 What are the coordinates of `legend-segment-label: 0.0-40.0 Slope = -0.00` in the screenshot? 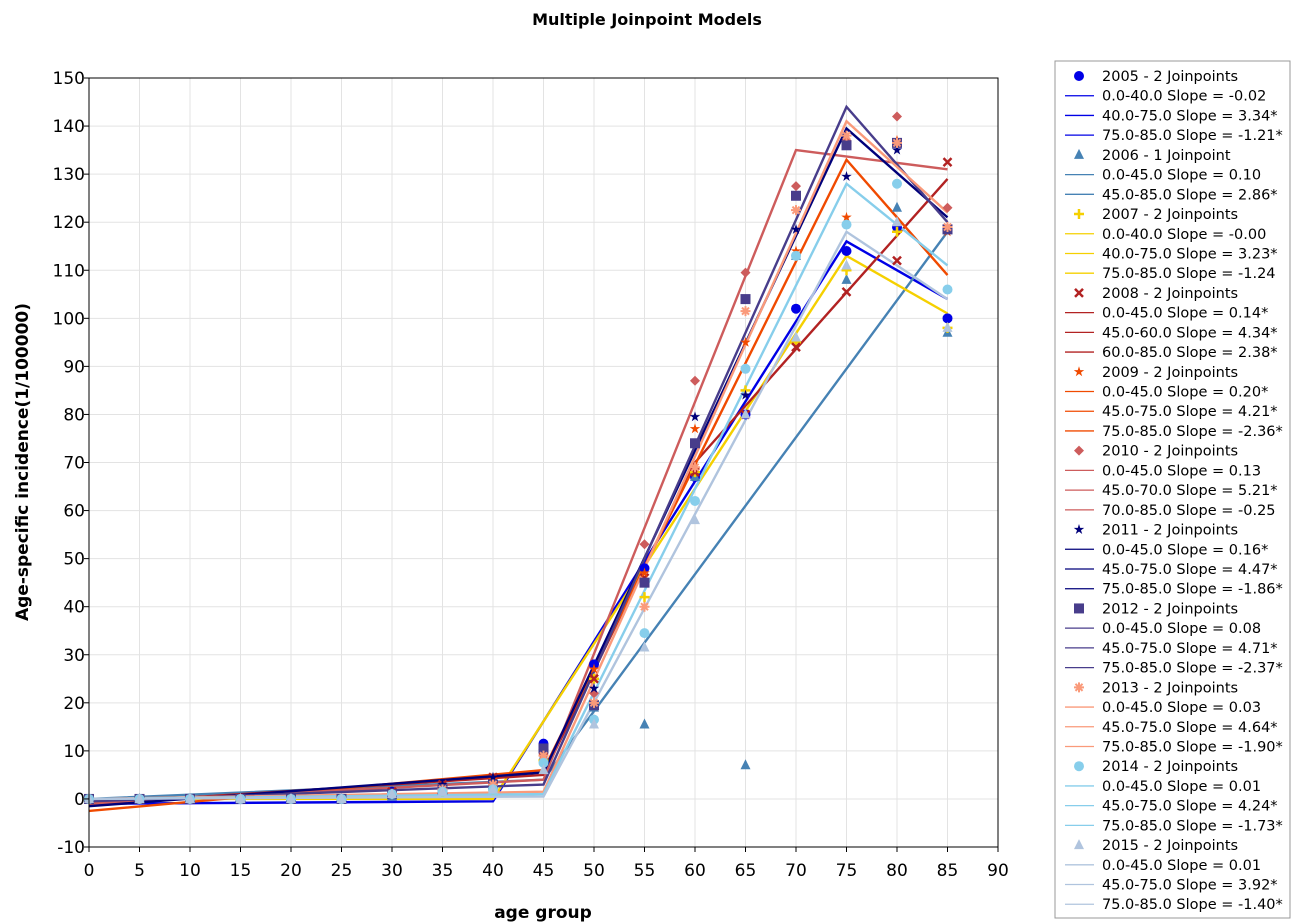 It's located at (1184, 235).